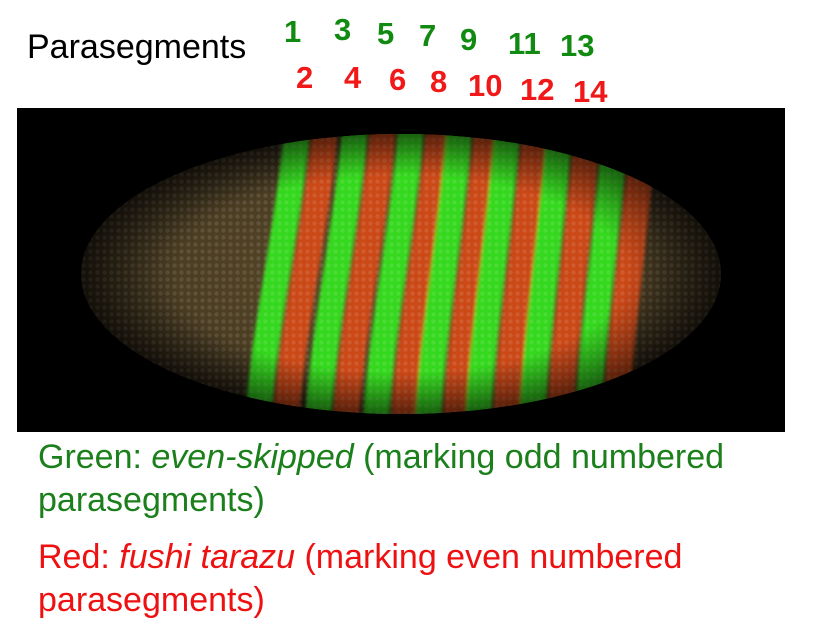 Image resolution: width=835 pixels, height=639 pixels. Describe the element at coordinates (539, 457) in the screenshot. I see `legend-green-suffix: (marking odd numbered` at that location.